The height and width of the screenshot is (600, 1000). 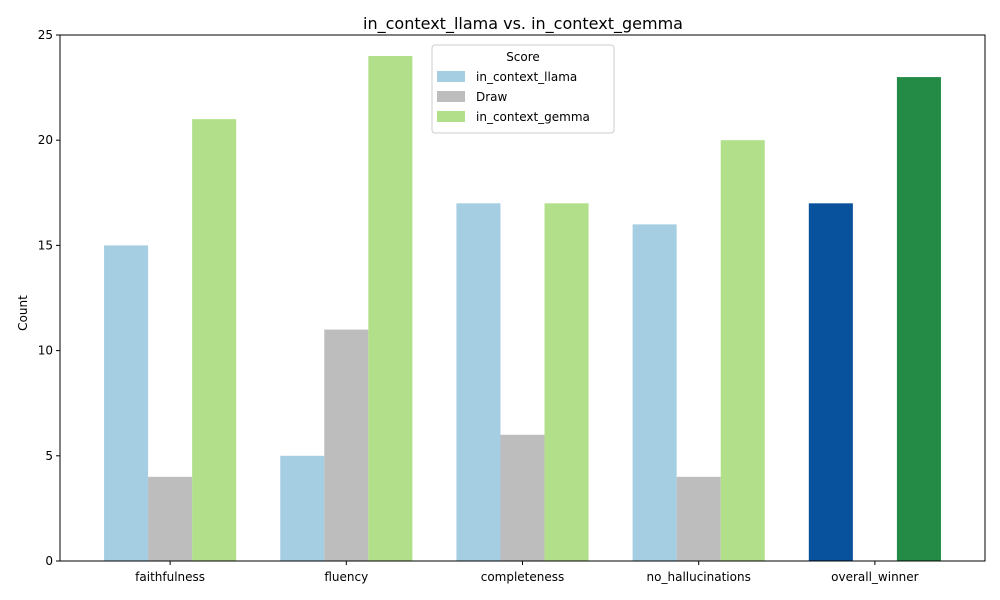 I want to click on y-tick-label: 15, so click(x=45, y=245).